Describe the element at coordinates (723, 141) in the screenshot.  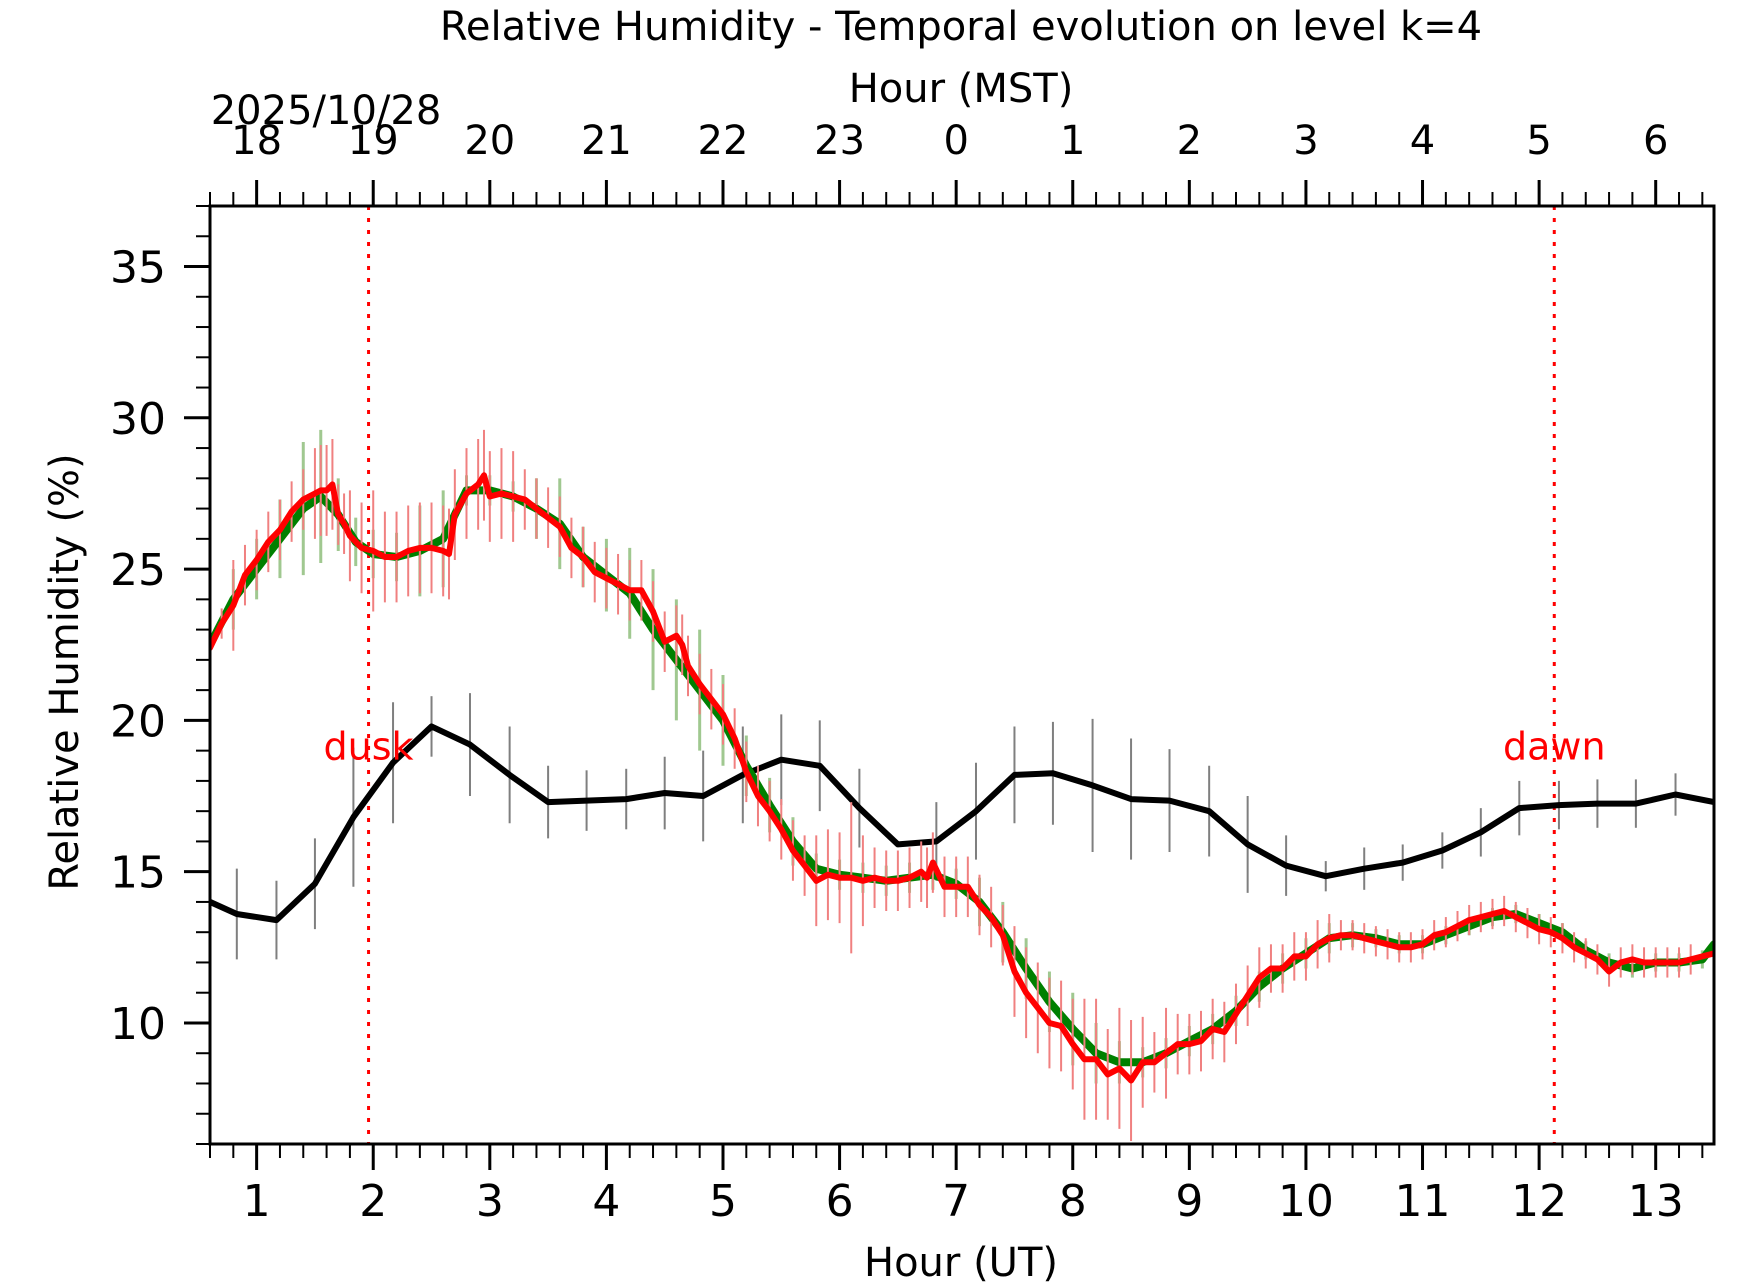
I see `top-tick-label: 22` at that location.